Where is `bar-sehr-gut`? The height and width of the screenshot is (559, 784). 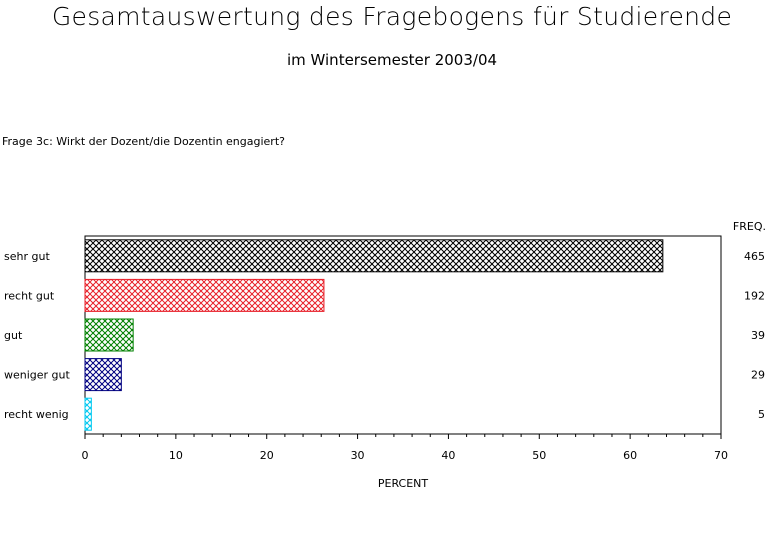 bar-sehr-gut is located at coordinates (374, 256).